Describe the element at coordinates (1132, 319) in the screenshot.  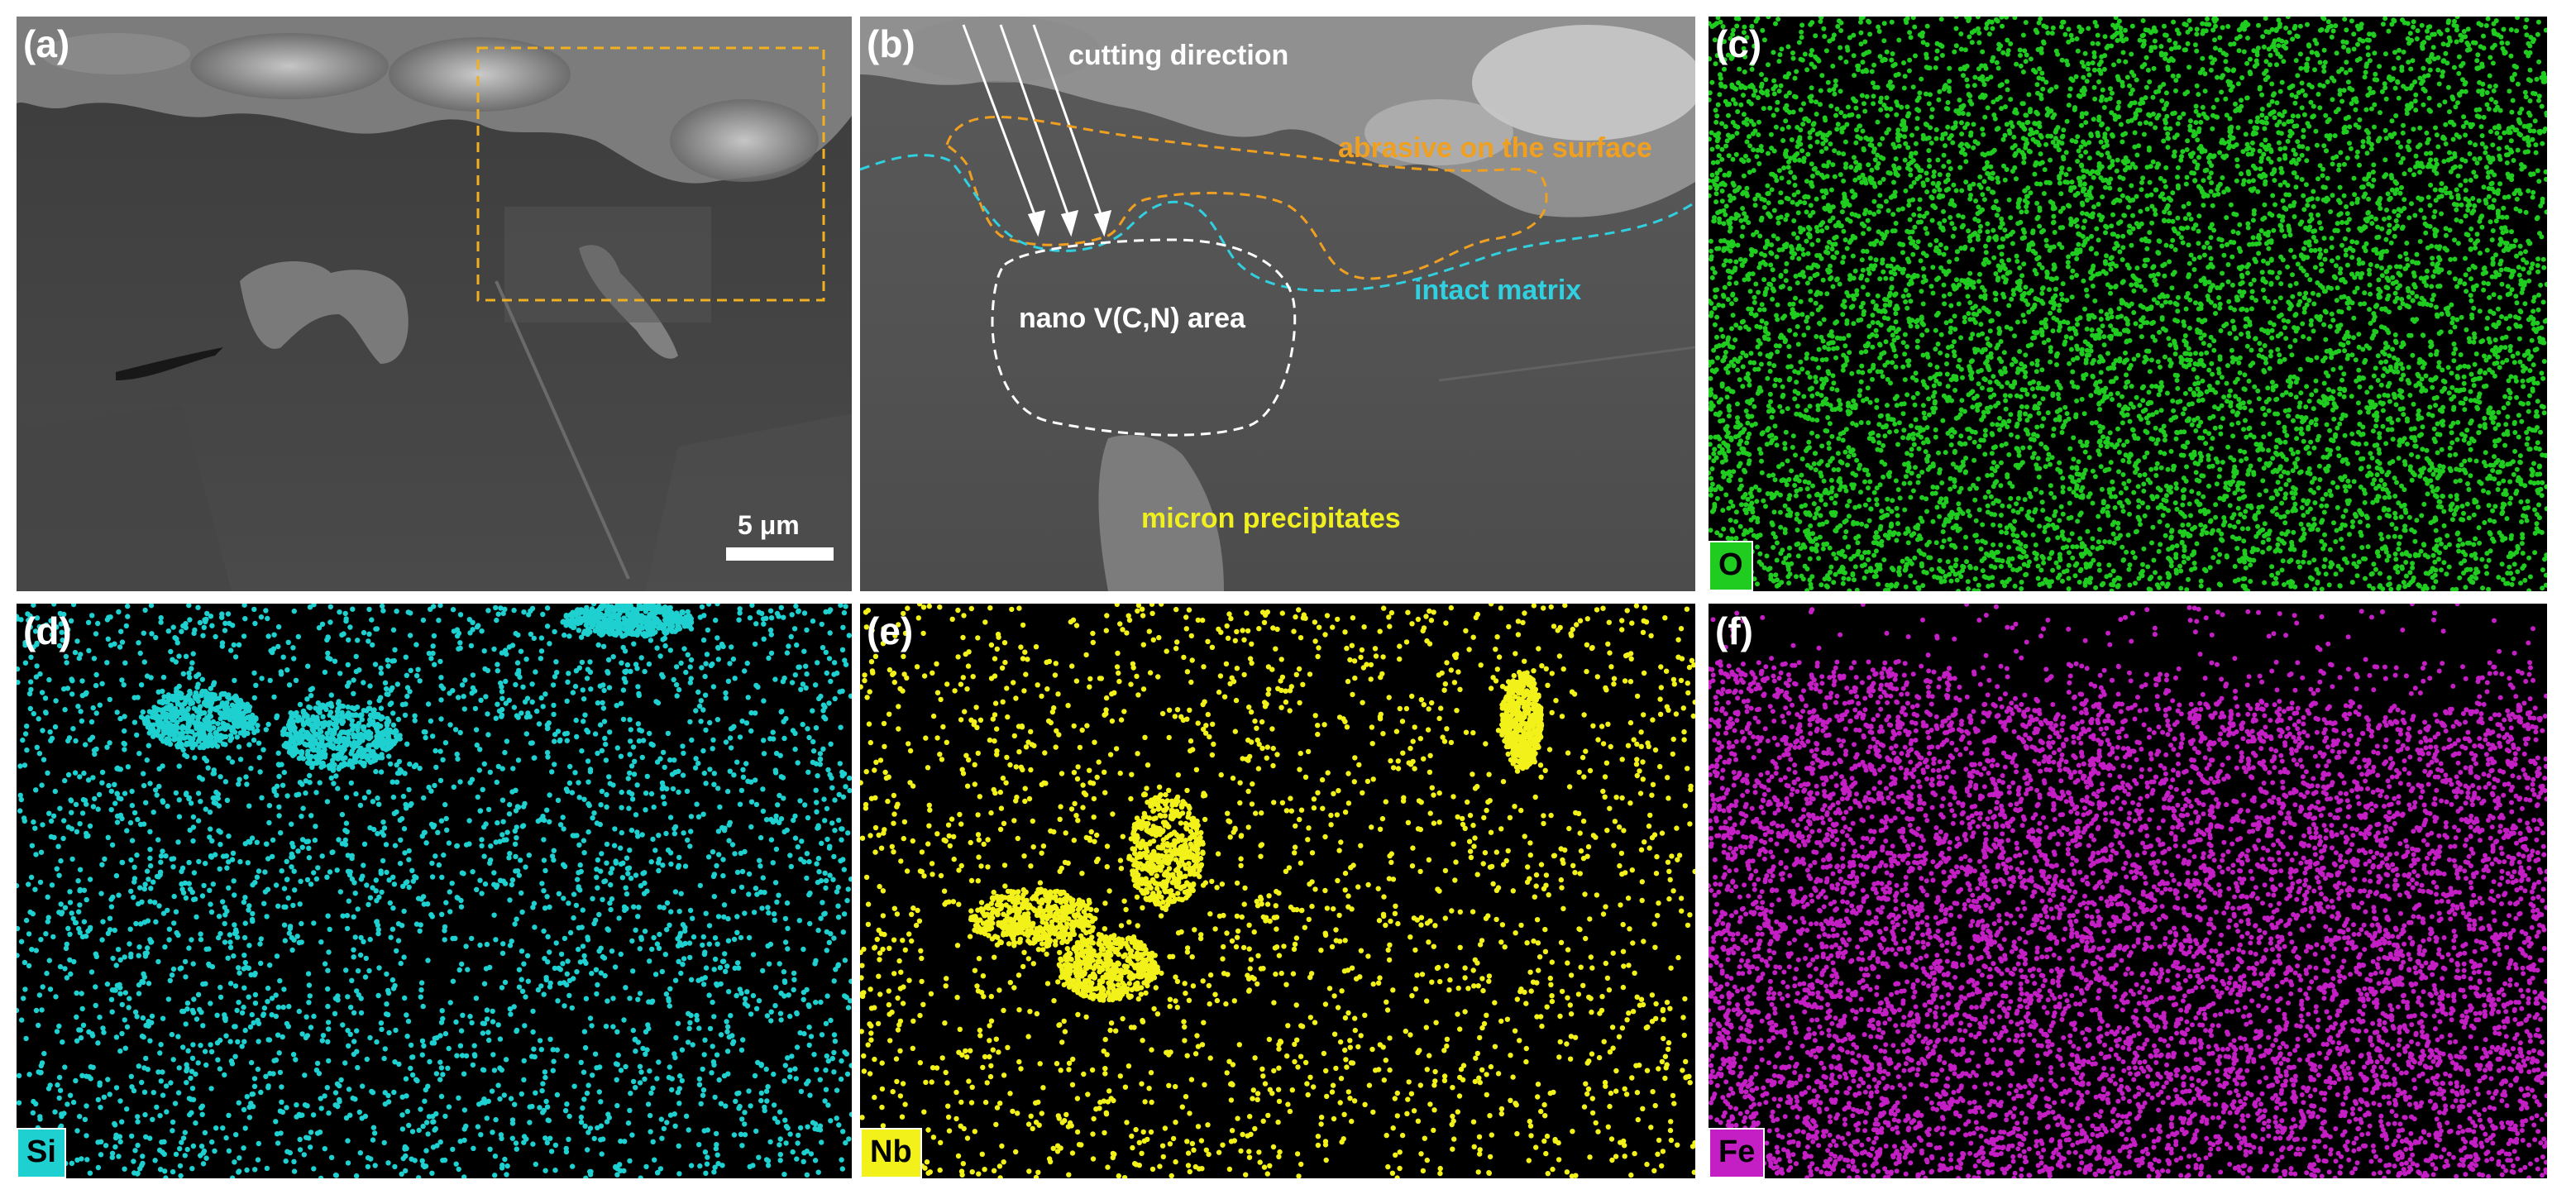
I see `nano-area-label: nano V(C,N) area` at that location.